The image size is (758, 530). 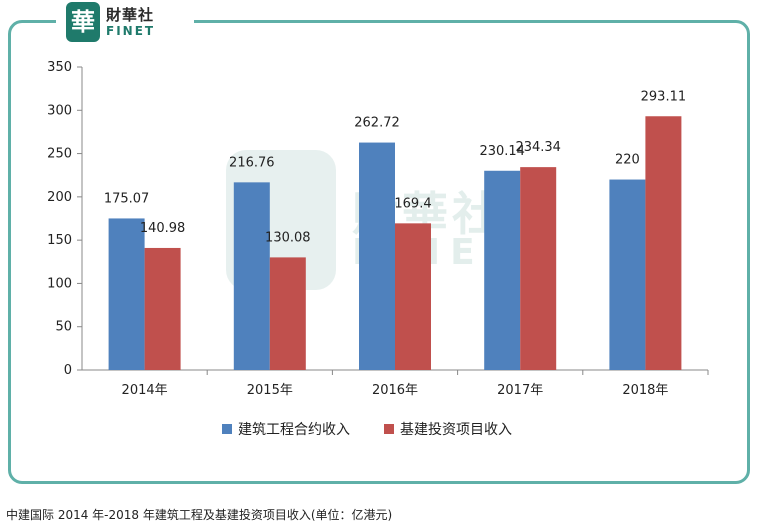 I want to click on x-tick-label: 2014年, so click(x=145, y=390).